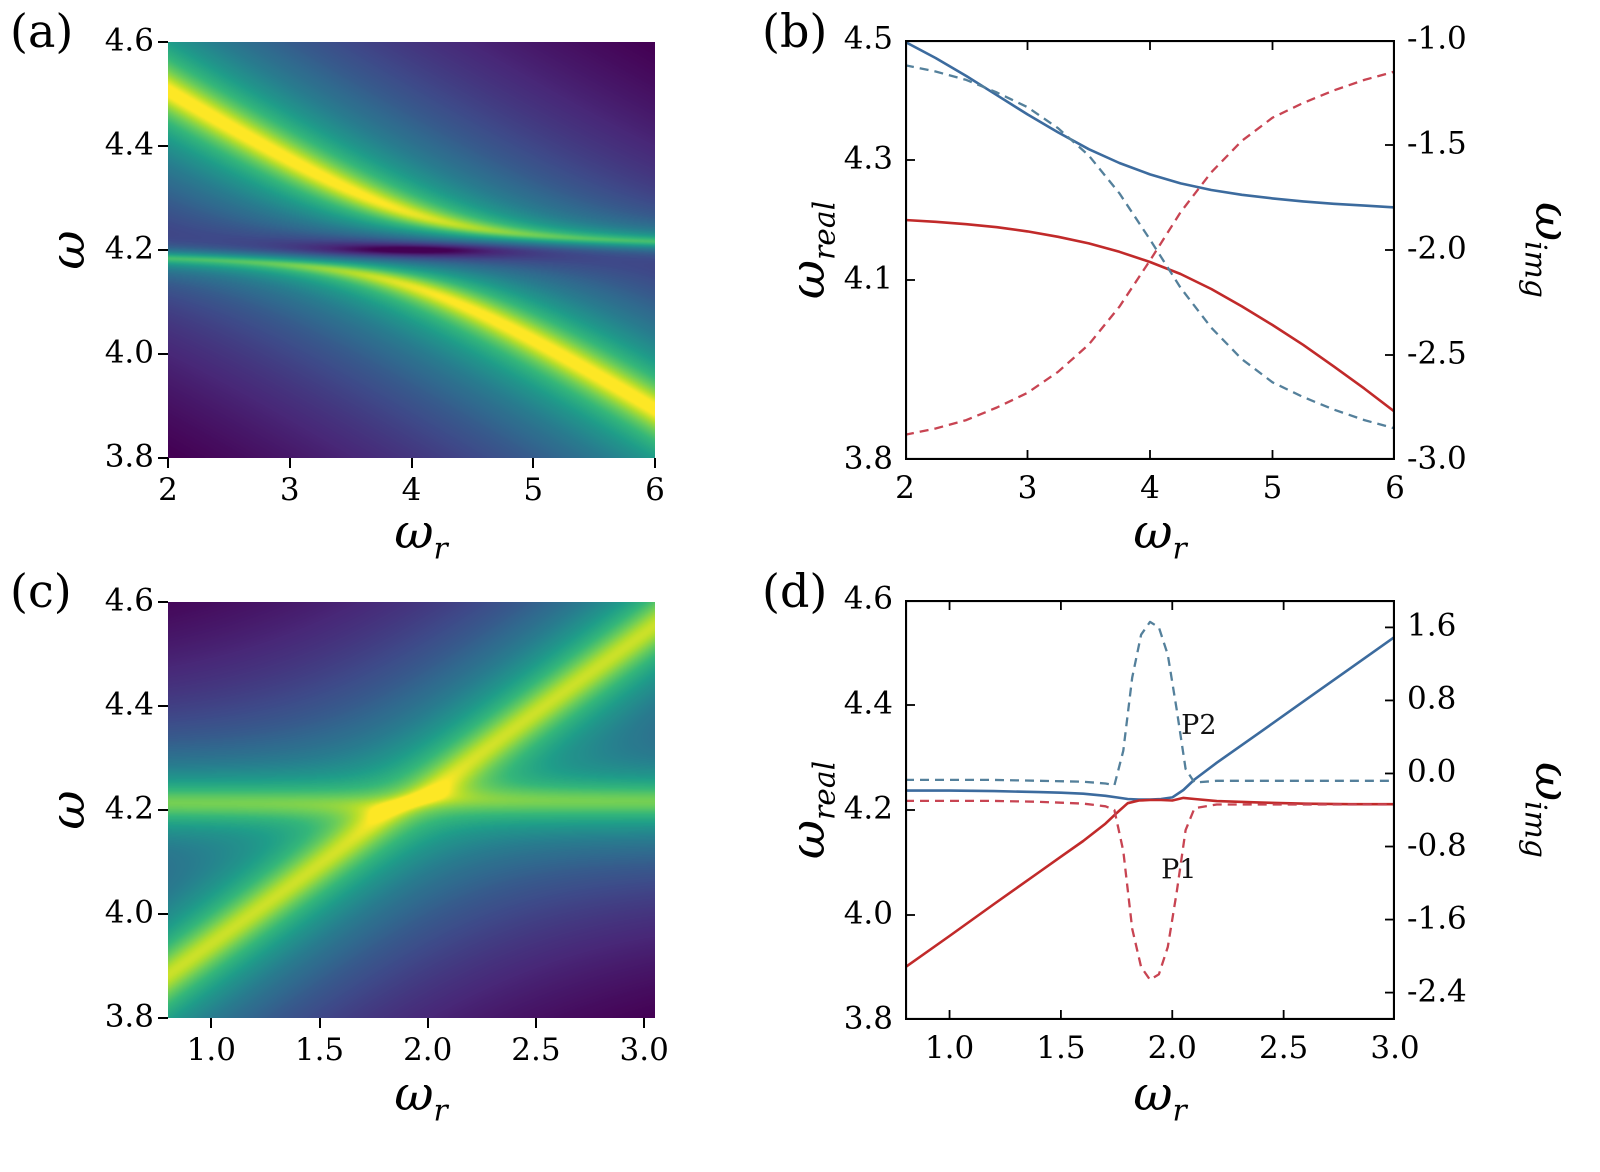 The height and width of the screenshot is (1172, 1600). What do you see at coordinates (868, 38) in the screenshot?
I see `tick-label: 4.5` at bounding box center [868, 38].